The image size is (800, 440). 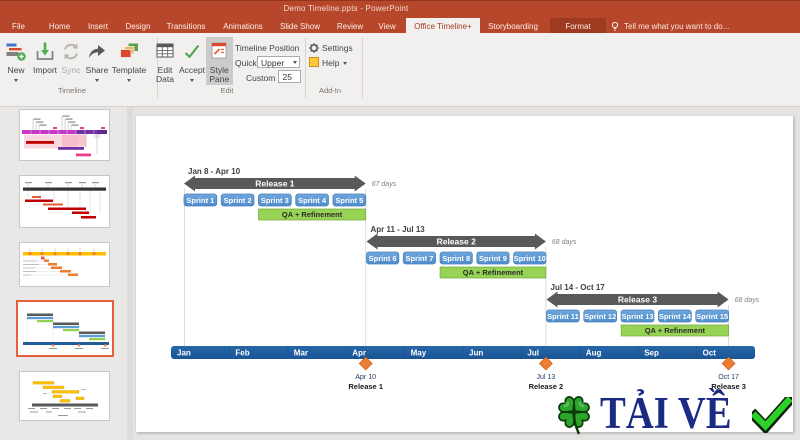 I want to click on svg-text: Jul 14 - Oct 17, so click(x=578, y=287).